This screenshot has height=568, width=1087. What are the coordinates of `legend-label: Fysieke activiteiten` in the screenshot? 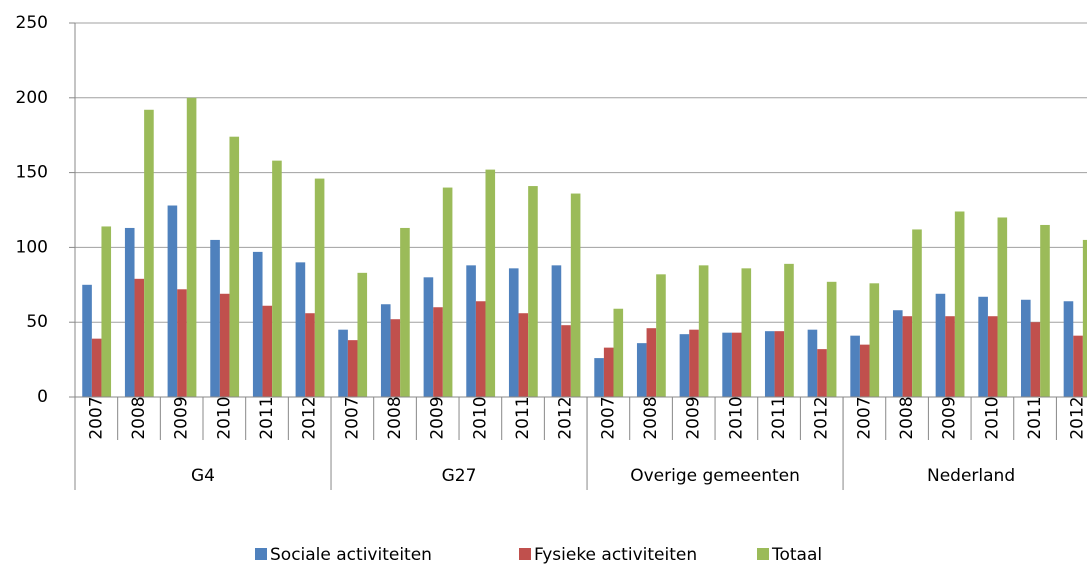 It's located at (615, 555).